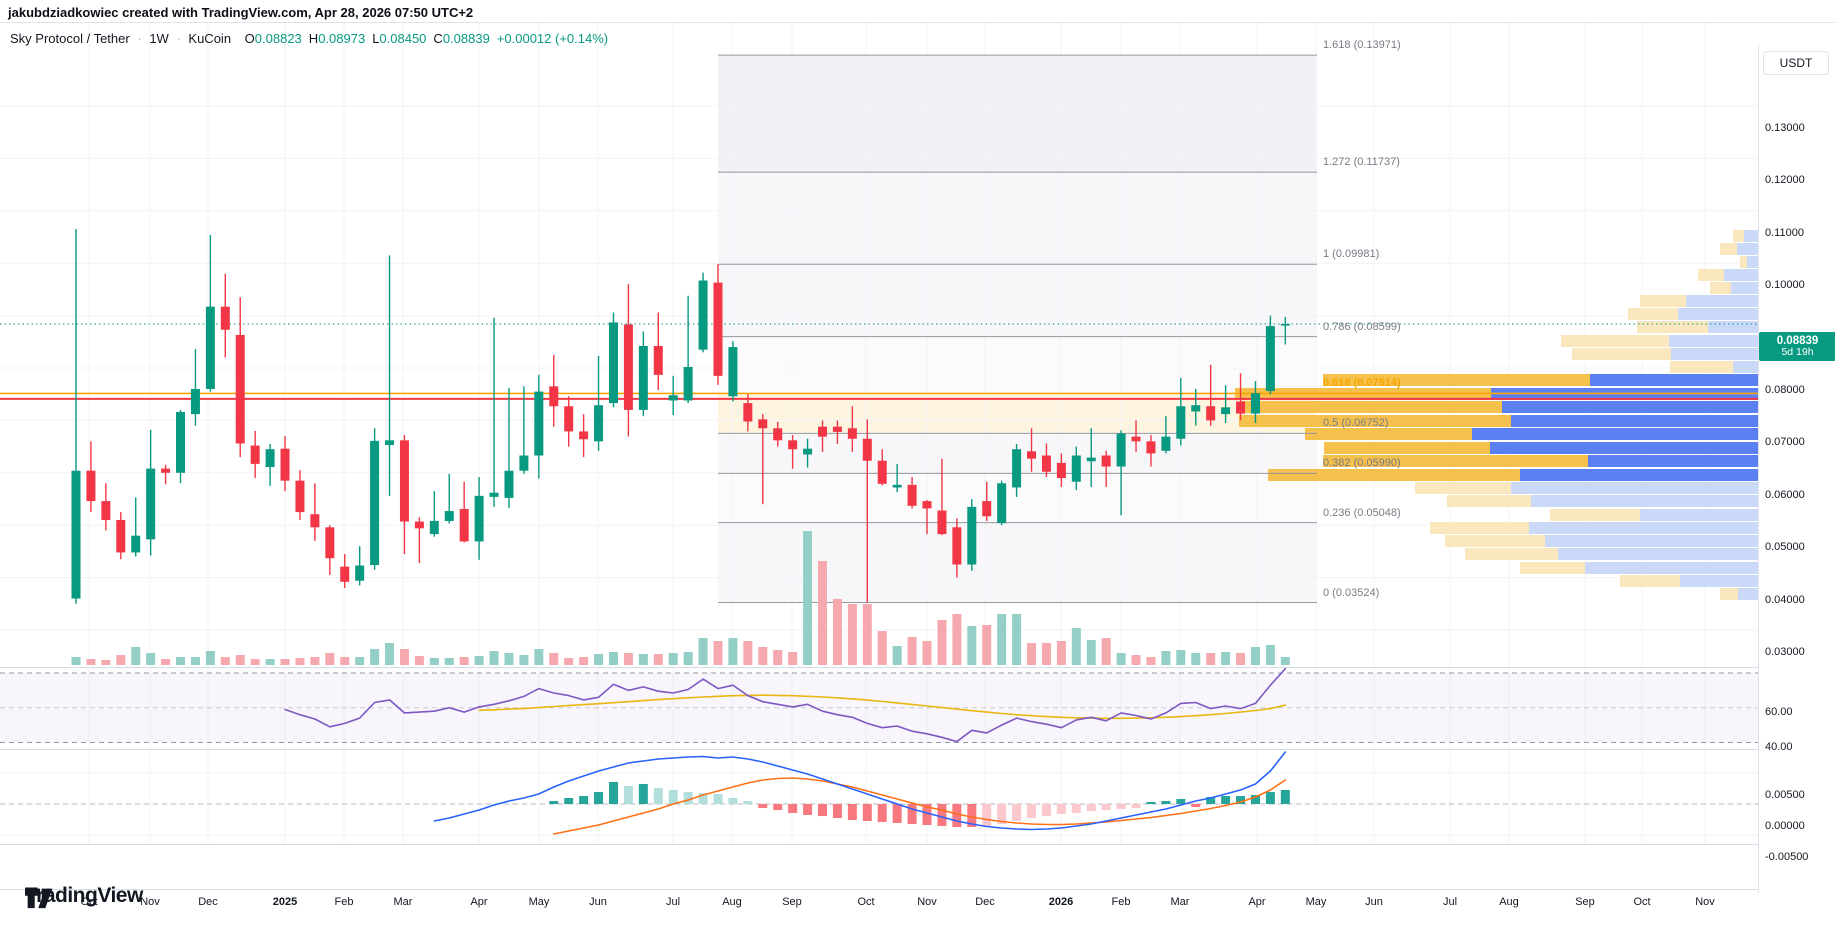  What do you see at coordinates (552, 38) in the screenshot?
I see `change-value: +0.00012 (+0.14%)` at bounding box center [552, 38].